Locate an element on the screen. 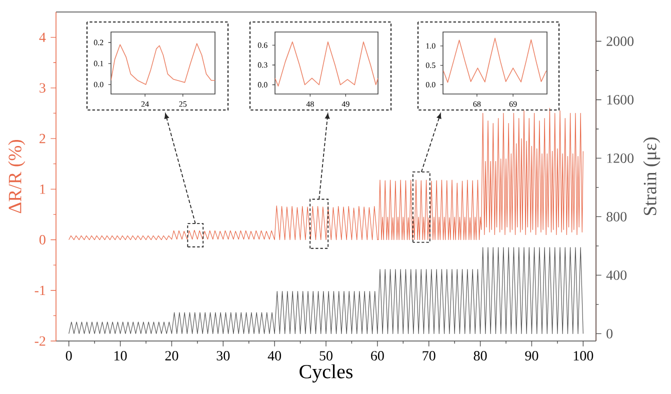 The image size is (671, 394). x-tick-label: 69 is located at coordinates (513, 104).